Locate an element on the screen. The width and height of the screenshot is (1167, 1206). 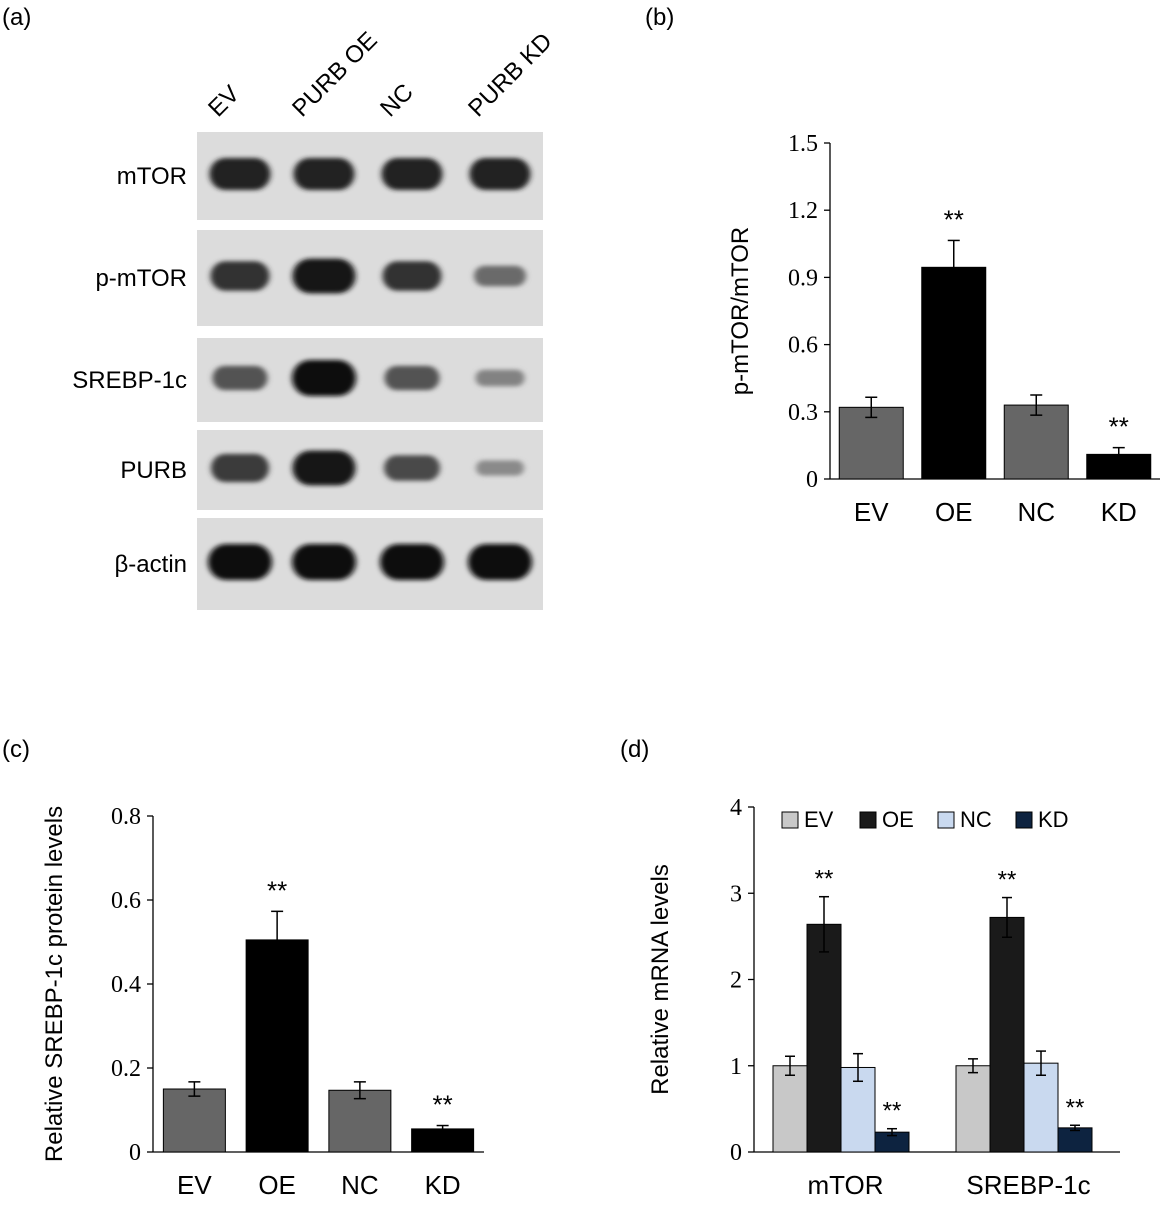
y-tick-label: 2 is located at coordinates (736, 981).